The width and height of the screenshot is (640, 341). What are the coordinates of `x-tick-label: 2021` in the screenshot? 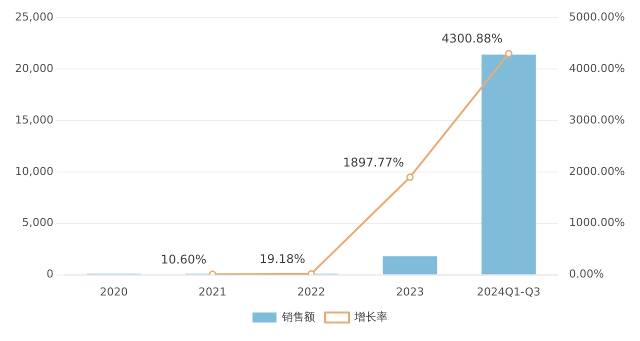 It's located at (212, 291).